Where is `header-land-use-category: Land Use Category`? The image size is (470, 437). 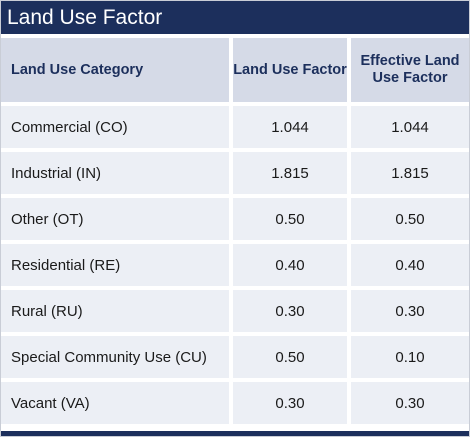
header-land-use-category: Land Use Category is located at coordinates (115, 70).